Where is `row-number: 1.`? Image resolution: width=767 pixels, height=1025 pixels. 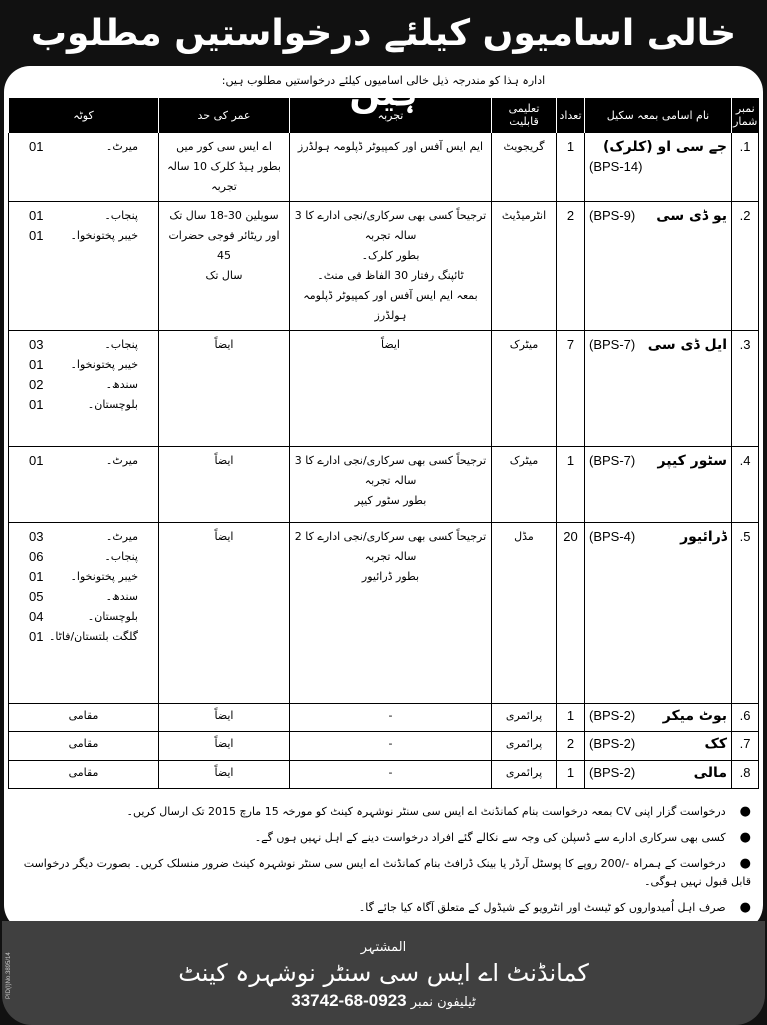
row-number: 1. is located at coordinates (745, 146).